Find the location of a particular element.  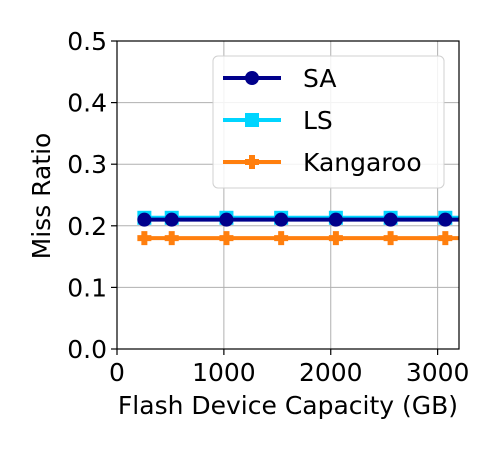

x-tick-label: 2000 is located at coordinates (331, 372).